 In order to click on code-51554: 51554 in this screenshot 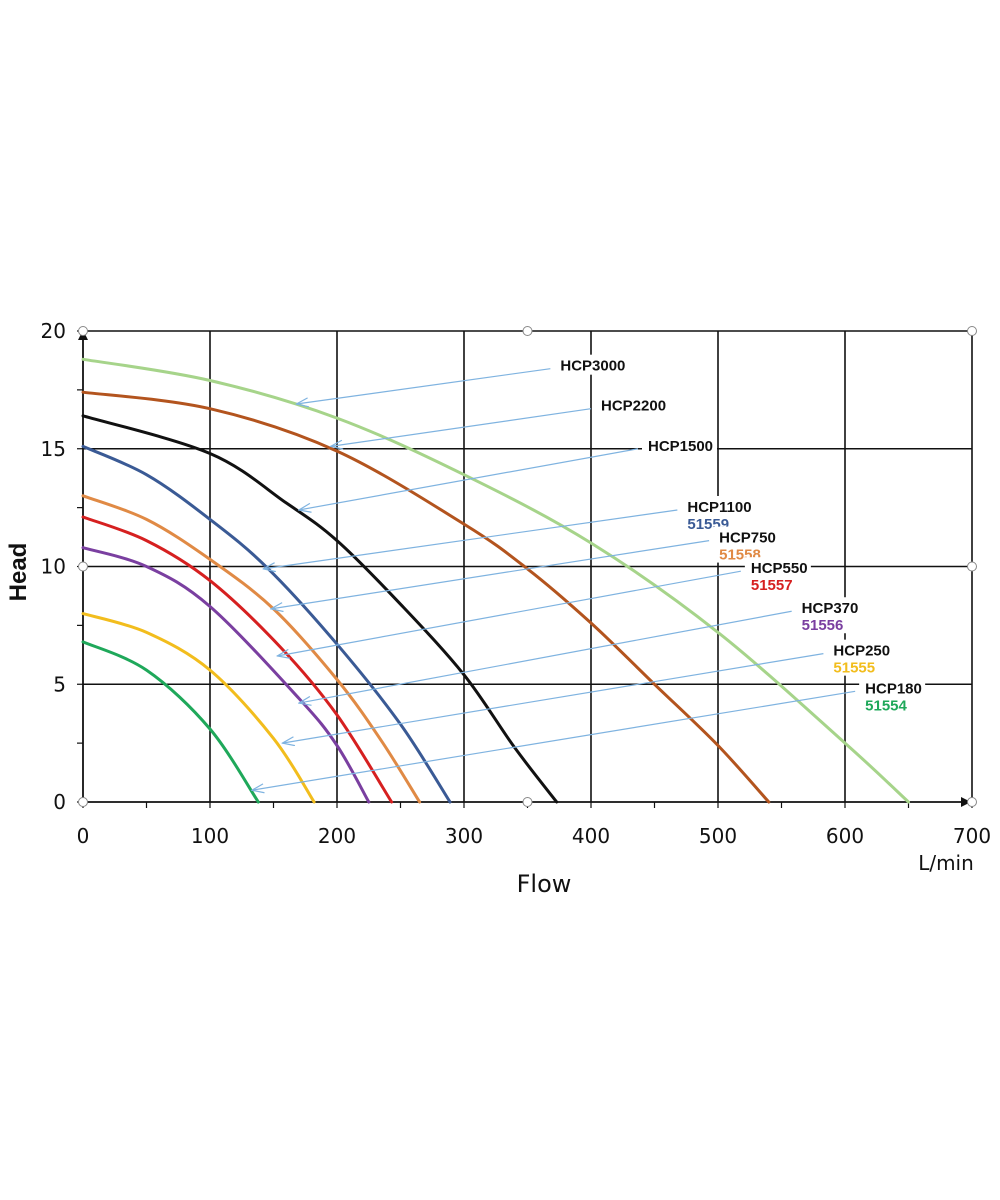, I will do `click(886, 705)`.